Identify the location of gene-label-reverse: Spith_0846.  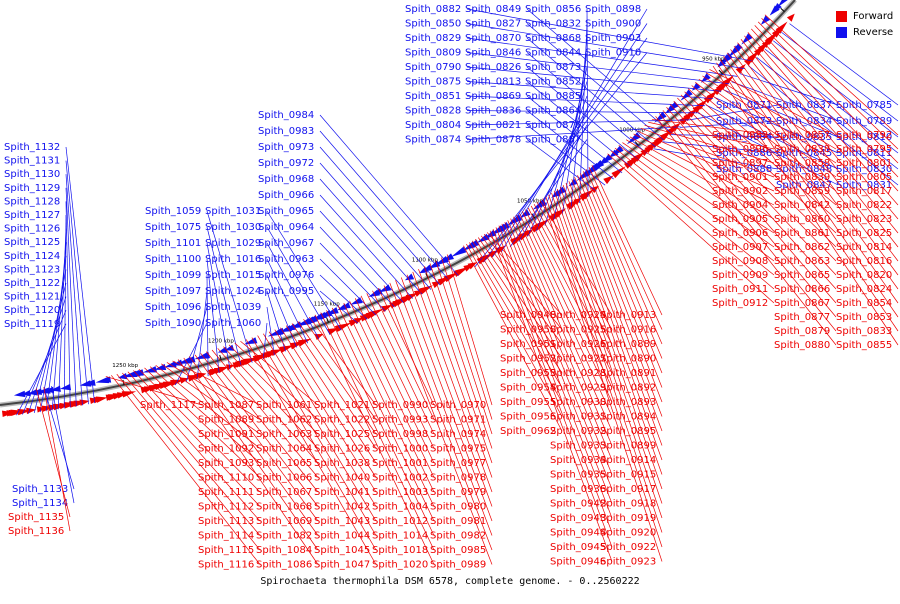
(493, 53).